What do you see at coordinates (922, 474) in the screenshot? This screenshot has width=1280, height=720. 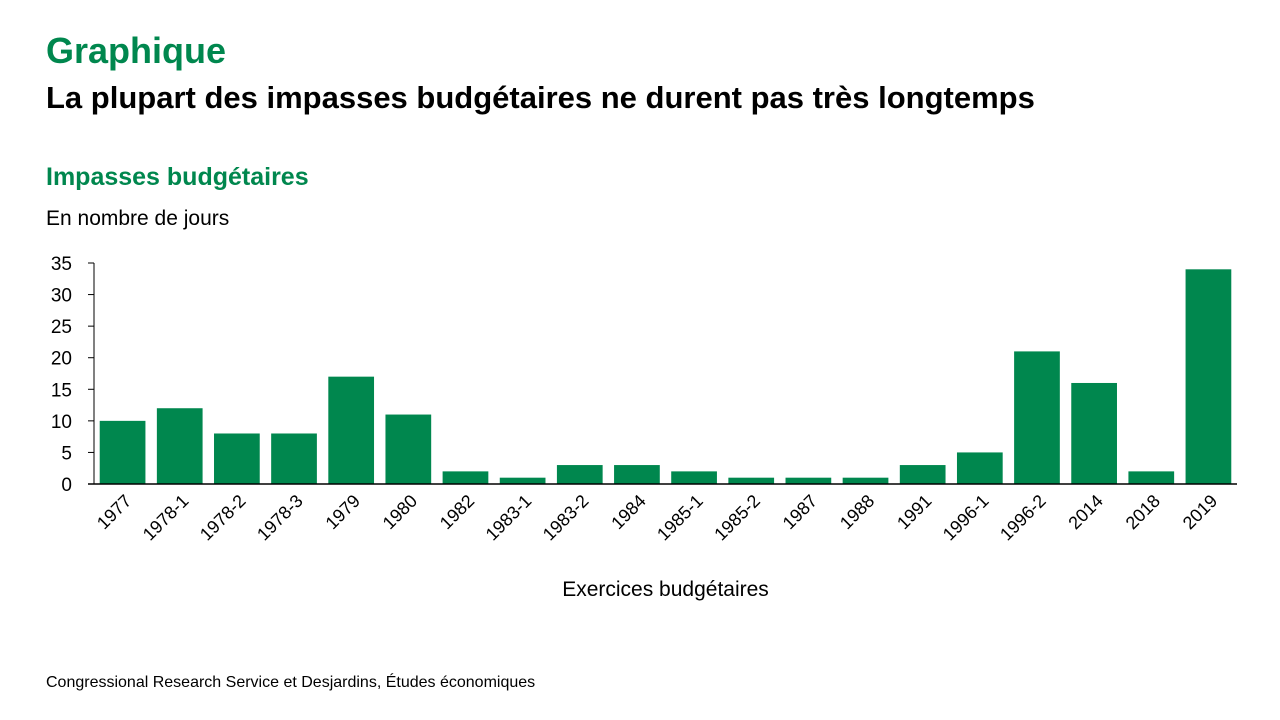 I see `bar-1991` at bounding box center [922, 474].